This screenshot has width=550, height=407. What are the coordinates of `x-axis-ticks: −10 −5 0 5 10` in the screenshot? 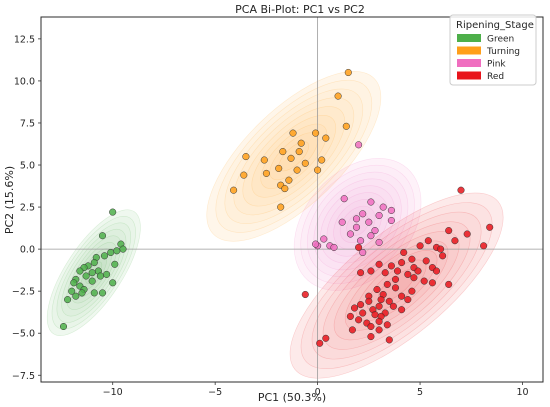 It's located at (316, 390).